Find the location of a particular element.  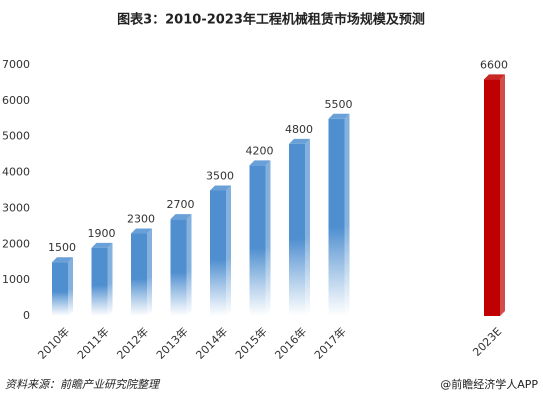

x-tick-label: 2017年 is located at coordinates (329, 342).